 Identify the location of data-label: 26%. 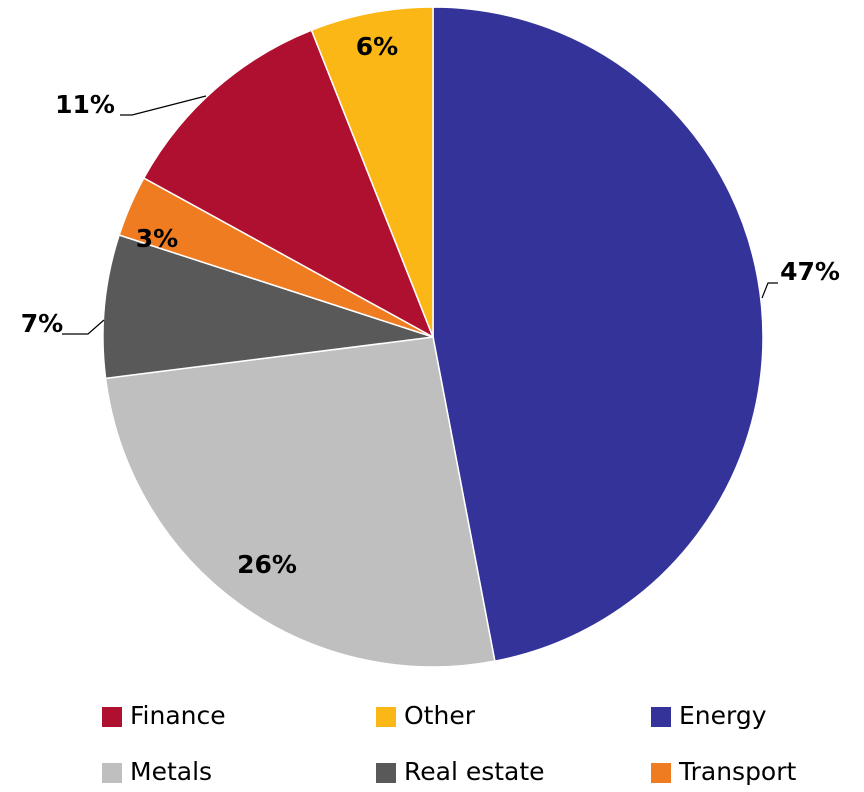
(267, 564).